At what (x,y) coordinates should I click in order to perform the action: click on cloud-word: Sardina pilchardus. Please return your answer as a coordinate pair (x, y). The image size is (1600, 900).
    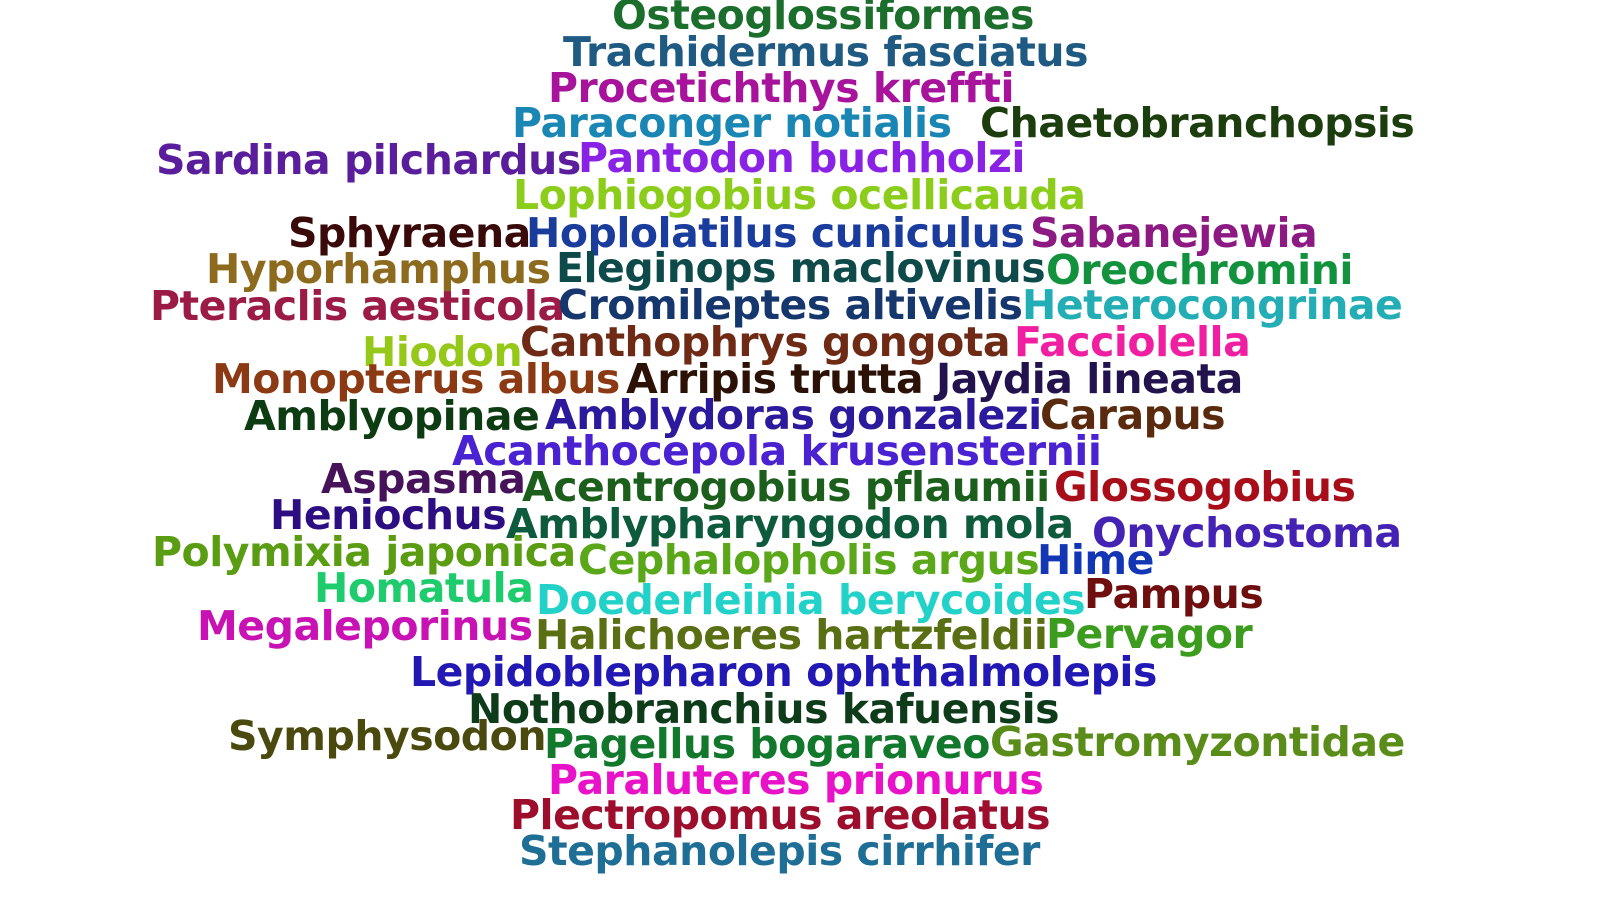
    Looking at the image, I should click on (368, 159).